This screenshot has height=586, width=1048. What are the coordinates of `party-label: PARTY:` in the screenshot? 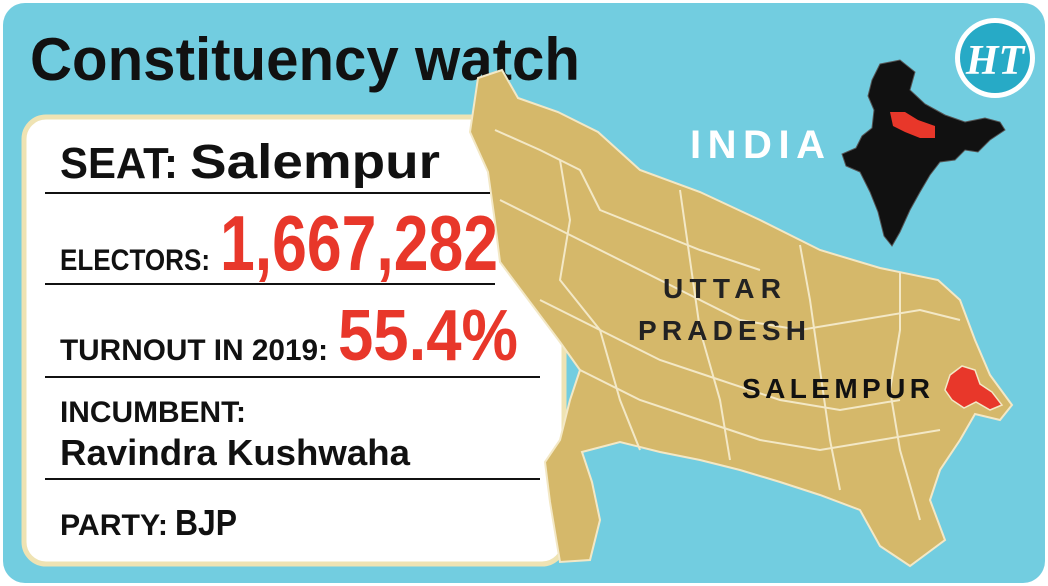 It's located at (114, 525).